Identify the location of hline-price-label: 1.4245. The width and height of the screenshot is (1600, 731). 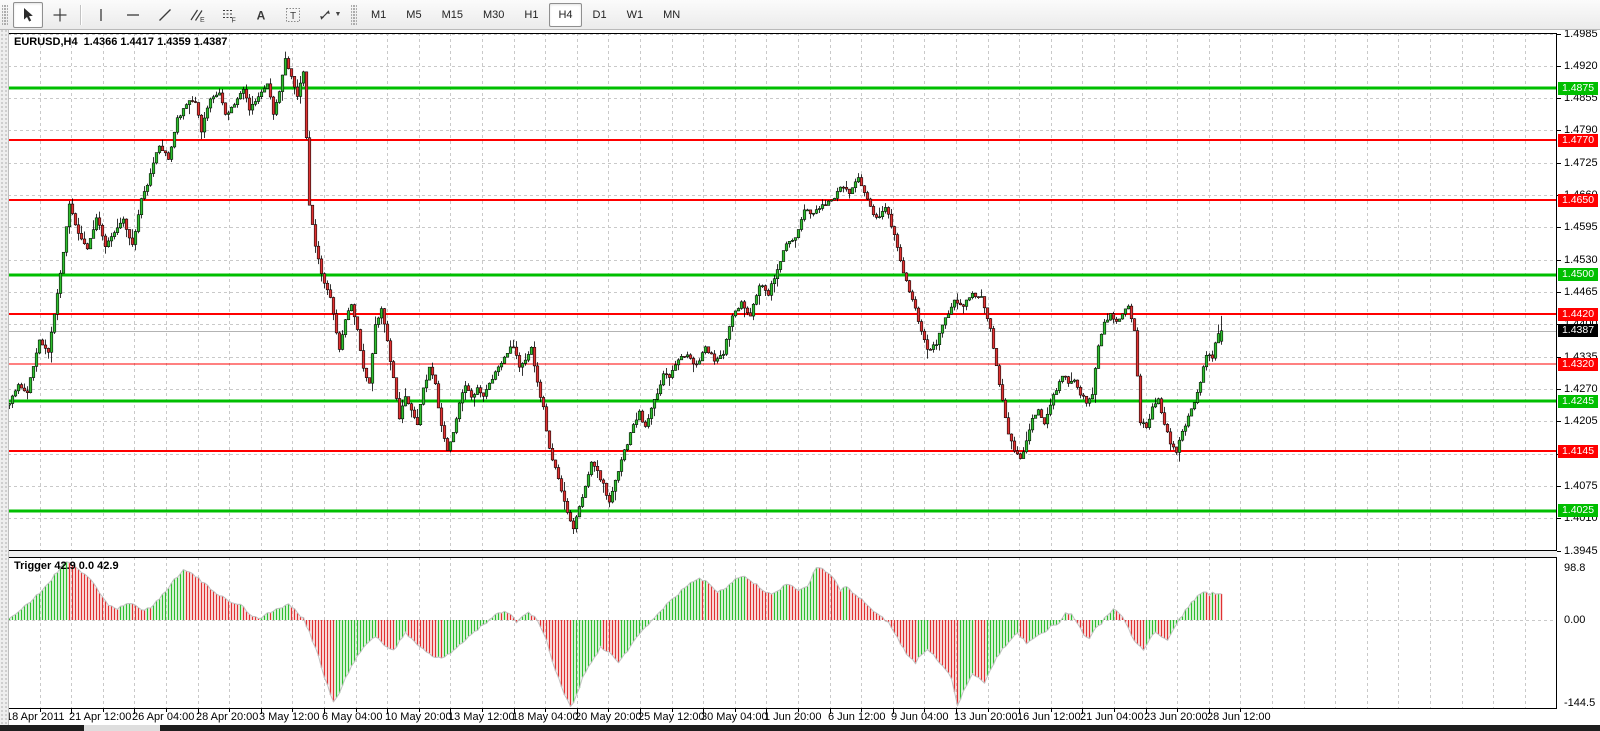
(1578, 401).